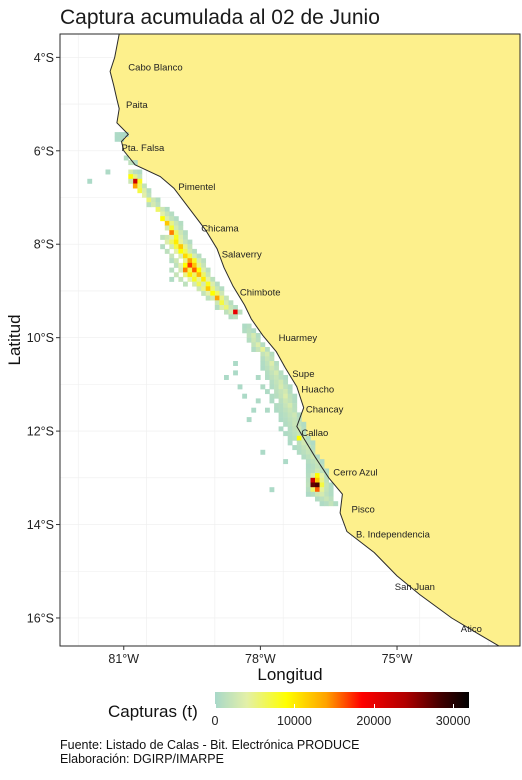 This screenshot has width=522, height=780. Describe the element at coordinates (40, 338) in the screenshot. I see `y-tick-label: 10°S` at that location.